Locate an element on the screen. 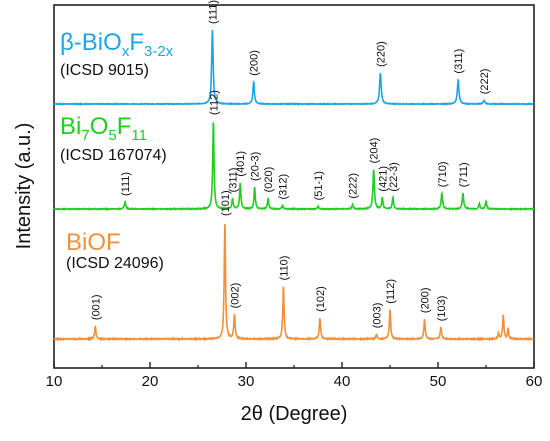  x-tick-label: 60 is located at coordinates (534, 381).